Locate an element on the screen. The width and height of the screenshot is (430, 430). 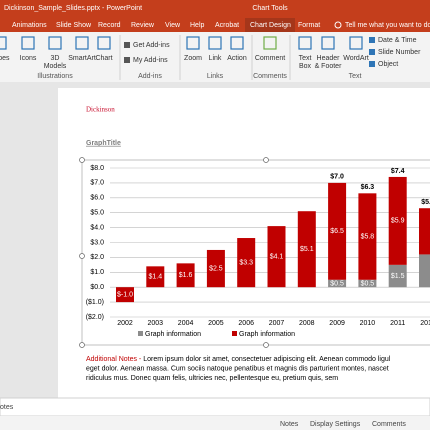
ribbon-group-label: Links is located at coordinates (215, 76).